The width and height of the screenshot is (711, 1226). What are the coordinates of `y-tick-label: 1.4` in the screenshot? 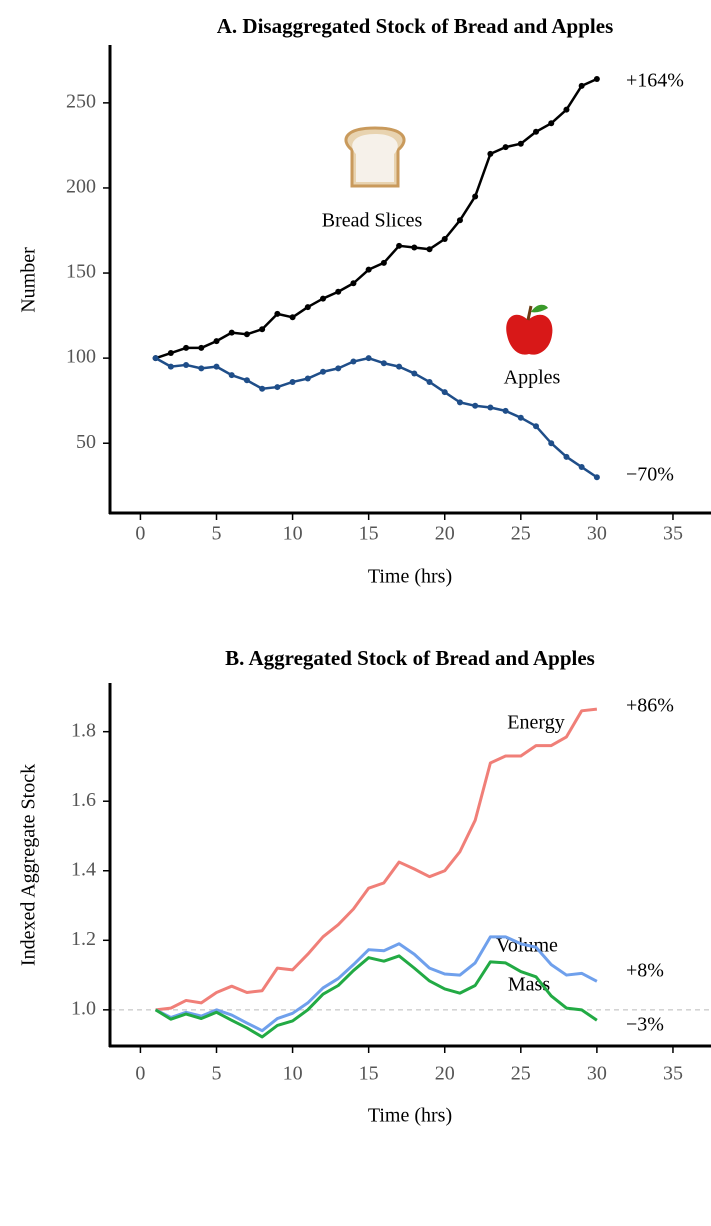 It's located at (83, 869).